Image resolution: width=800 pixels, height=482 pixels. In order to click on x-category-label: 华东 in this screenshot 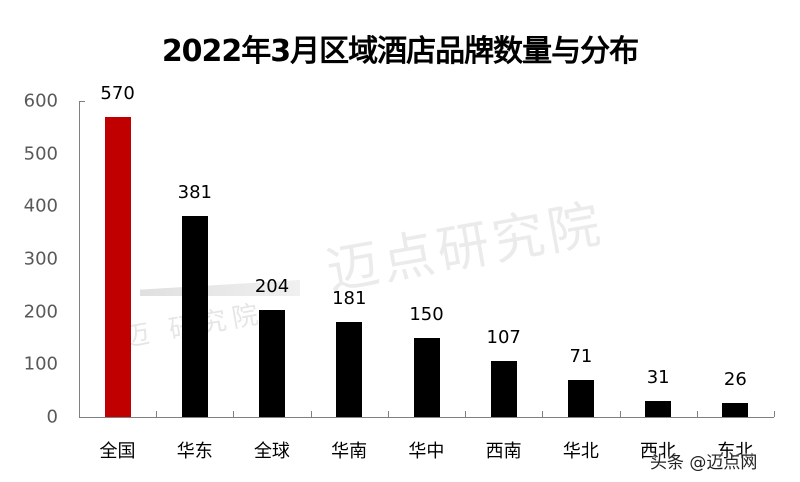, I will do `click(194, 451)`.